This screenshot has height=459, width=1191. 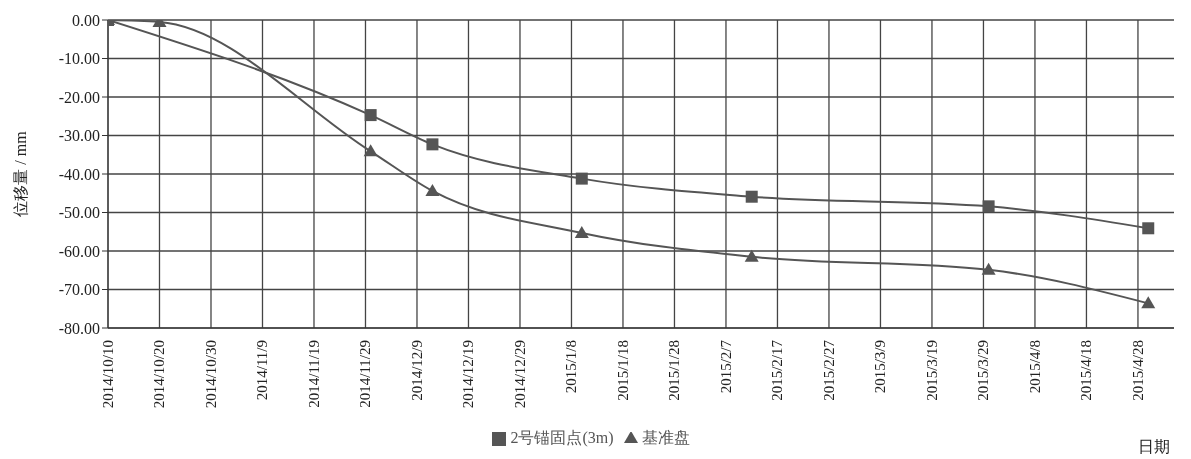 What do you see at coordinates (79, 136) in the screenshot?
I see `y-tick-label: -30.00` at bounding box center [79, 136].